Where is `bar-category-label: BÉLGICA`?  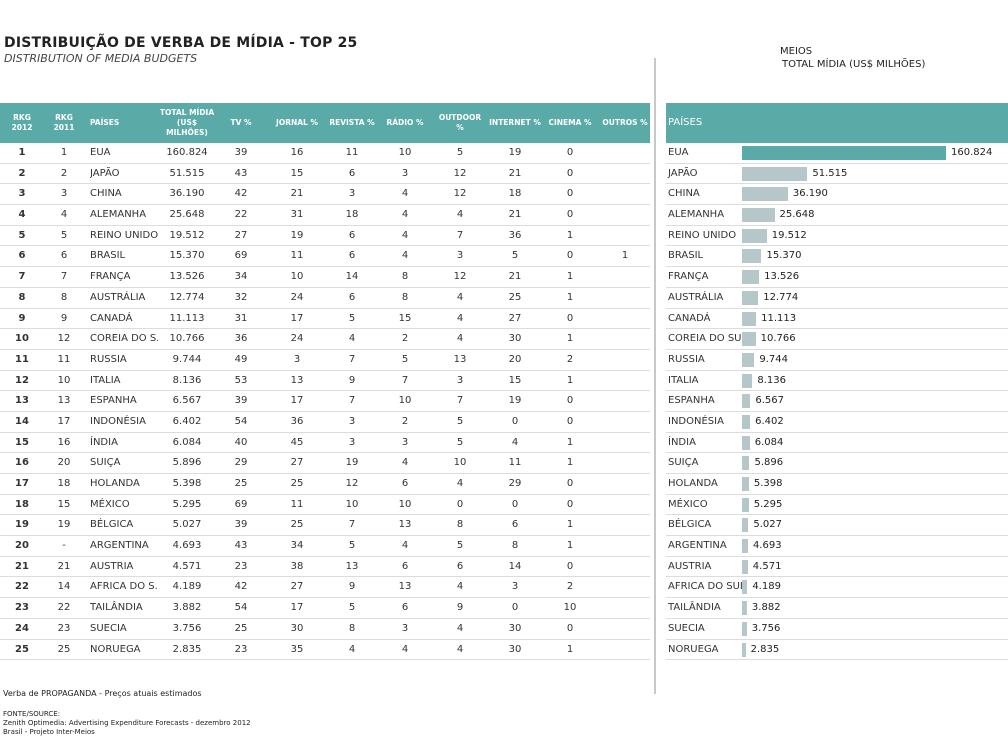
bar-category-label: BÉLGICA is located at coordinates (690, 525).